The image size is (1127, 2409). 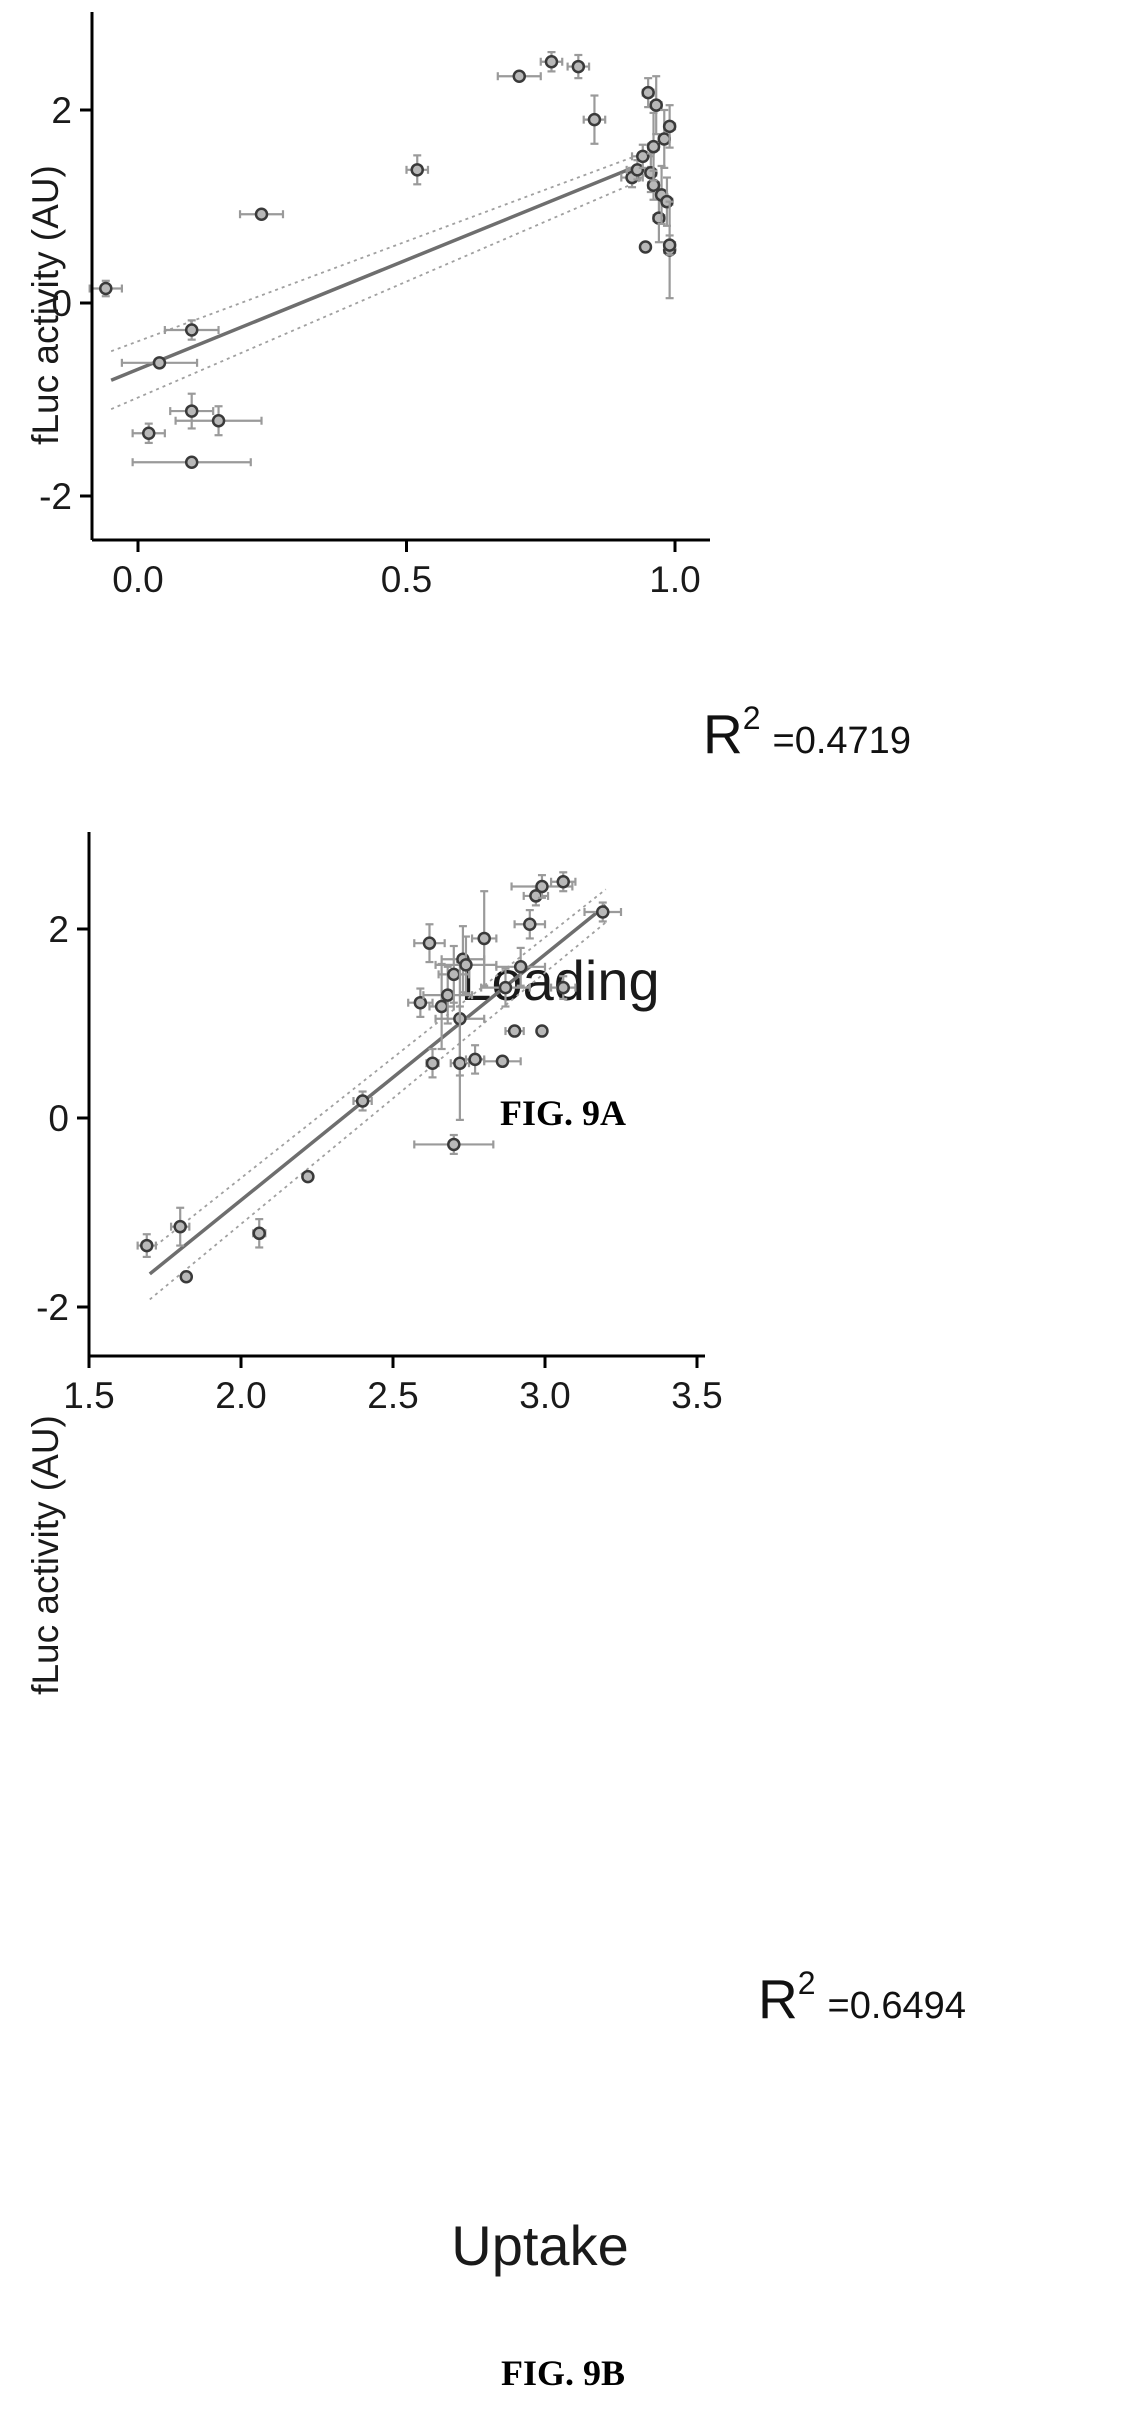 I want to click on y-tick-label-a: 2, so click(x=61, y=110).